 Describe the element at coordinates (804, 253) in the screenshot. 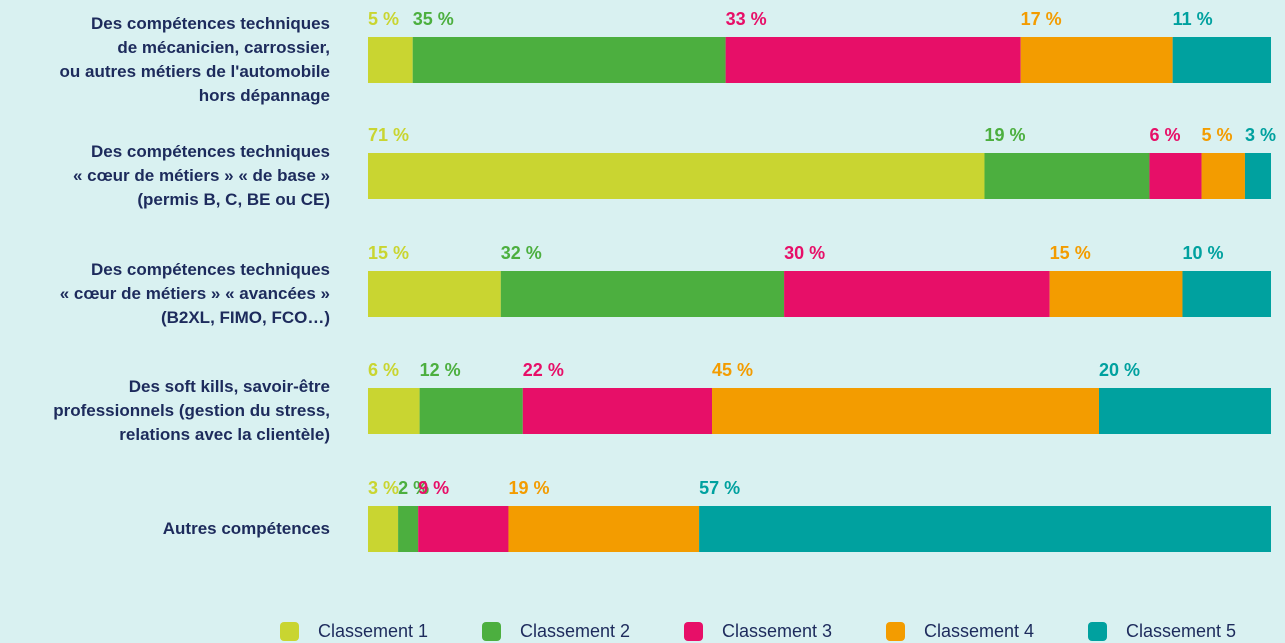

I see `value-label: 30 %` at that location.